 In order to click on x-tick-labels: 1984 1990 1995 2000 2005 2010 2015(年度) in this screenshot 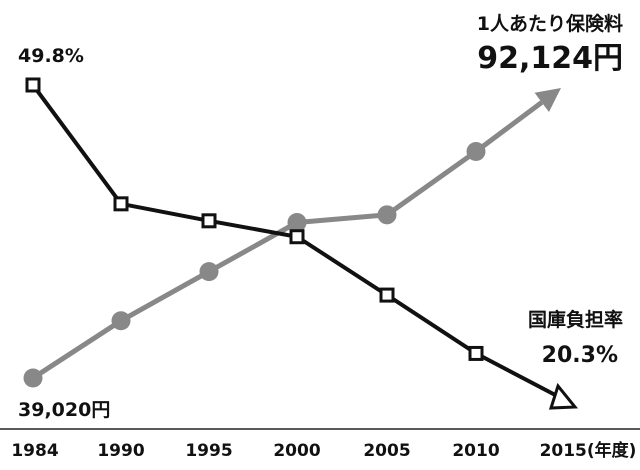, I will do `click(323, 450)`.